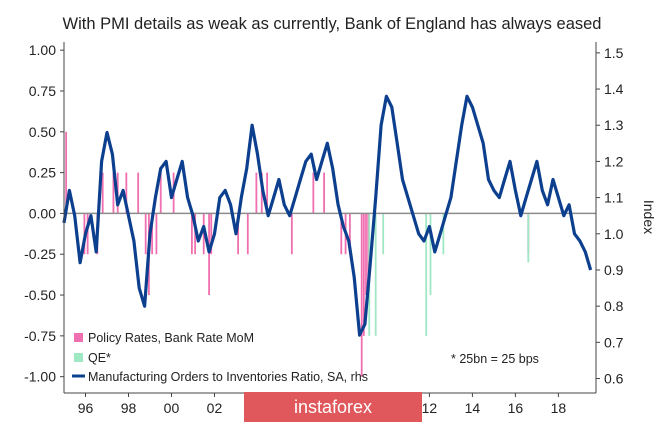 Image resolution: width=665 pixels, height=422 pixels. Describe the element at coordinates (614, 125) in the screenshot. I see `y-right-tick-label-2: 1.3` at that location.